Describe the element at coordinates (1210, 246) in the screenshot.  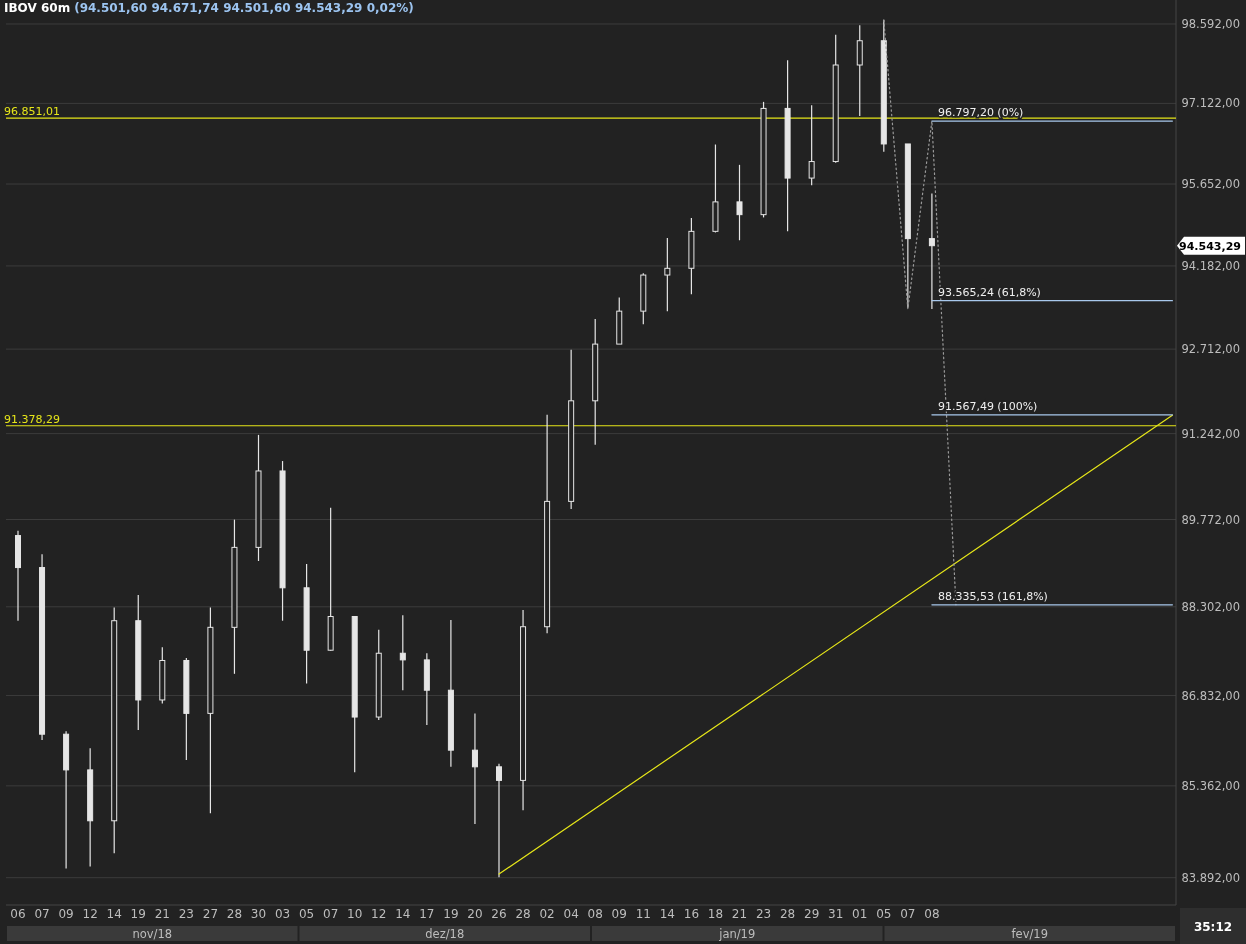
I see `text: 94.543,29` at that location.